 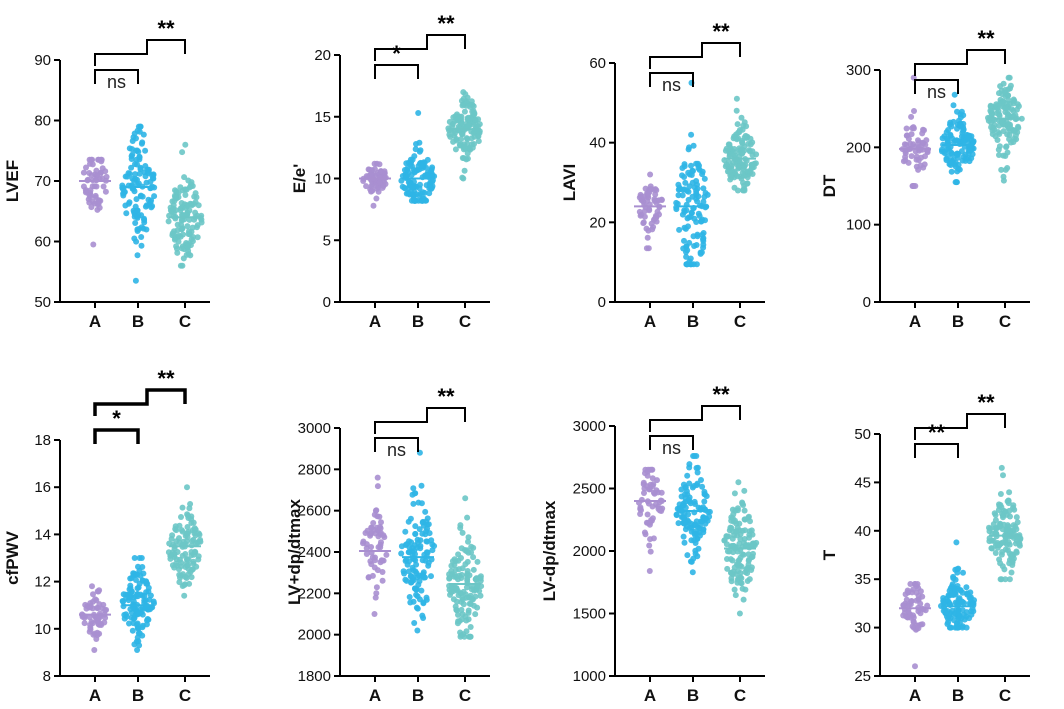 I want to click on x-tick-label-c: C, so click(x=465, y=695).